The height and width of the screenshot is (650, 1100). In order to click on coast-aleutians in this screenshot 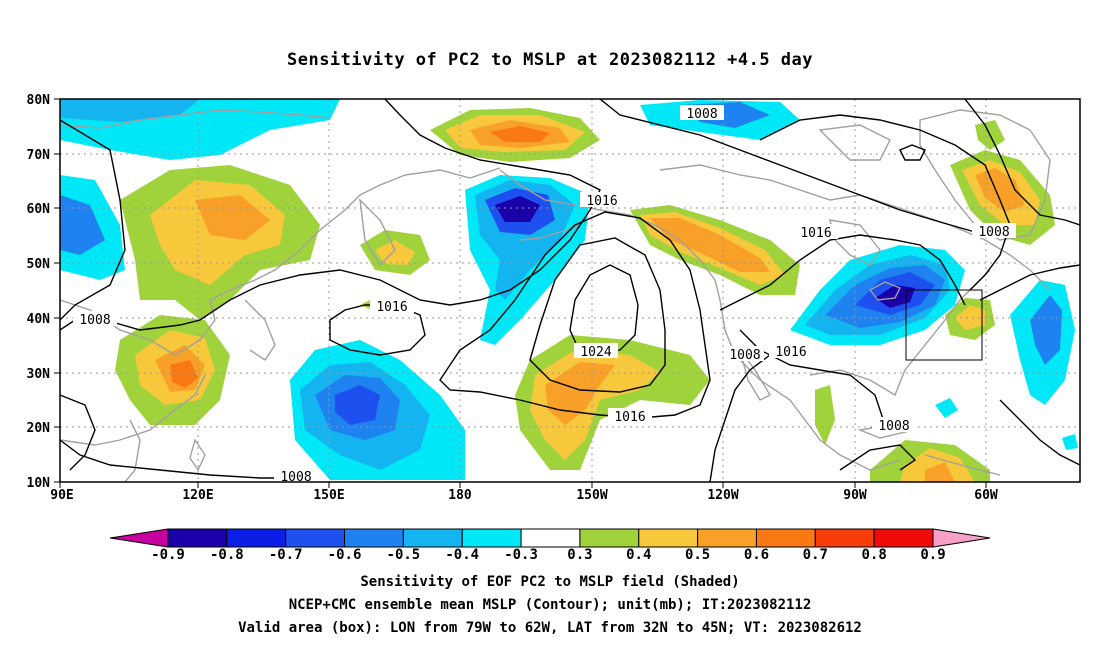, I will do `click(550, 232)`.